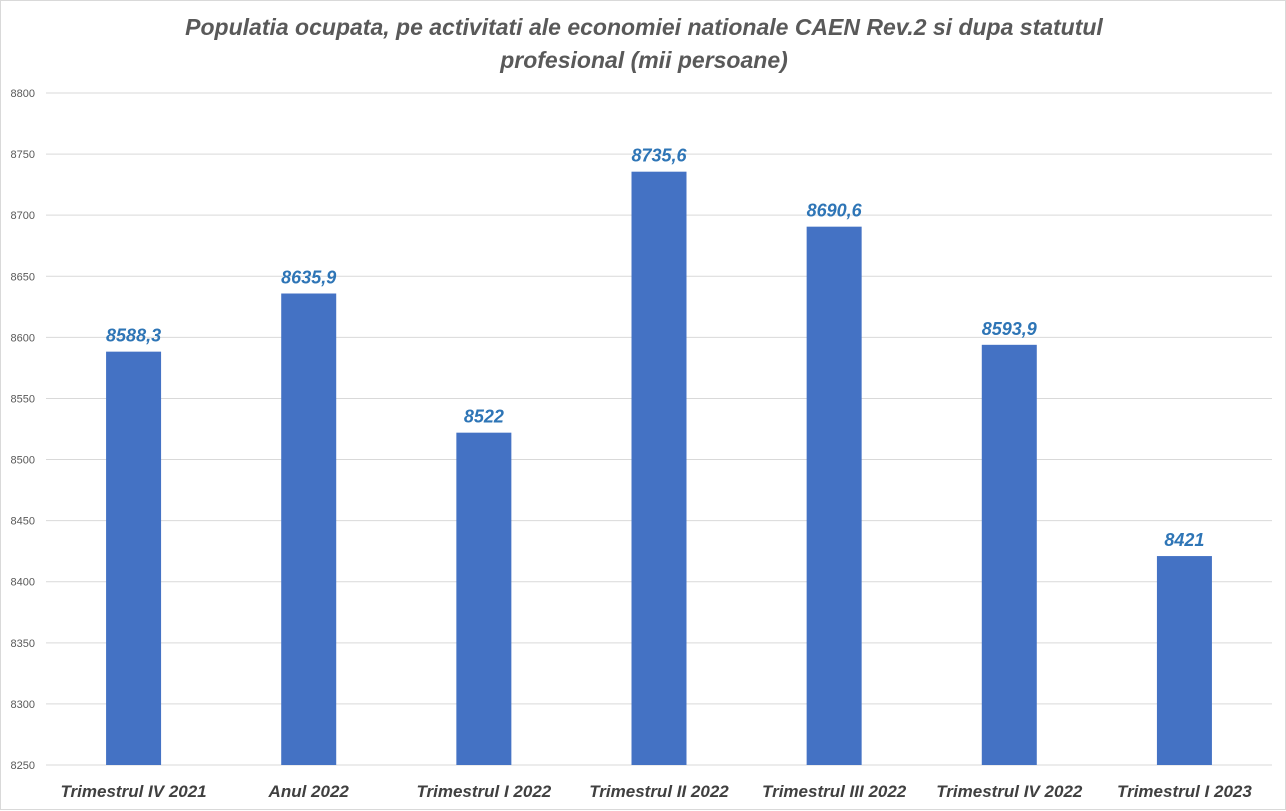 The image size is (1286, 811). I want to click on y-tick-label: 8500, so click(23, 461).